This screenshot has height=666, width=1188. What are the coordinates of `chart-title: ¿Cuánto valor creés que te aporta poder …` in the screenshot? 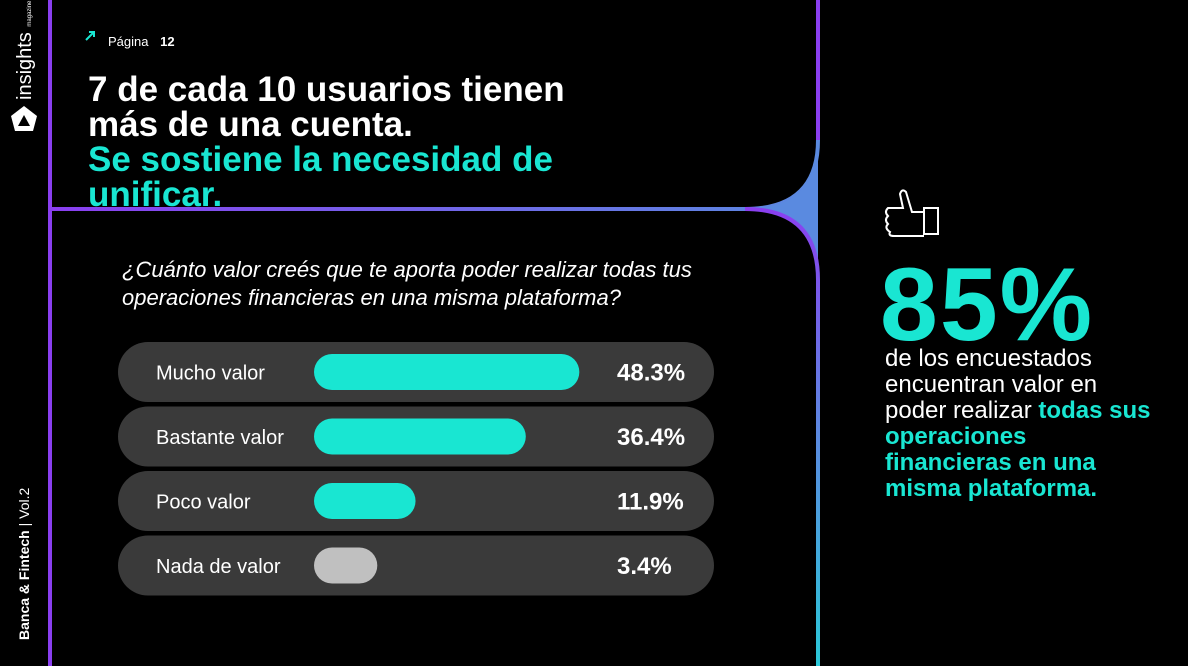 It's located at (407, 283).